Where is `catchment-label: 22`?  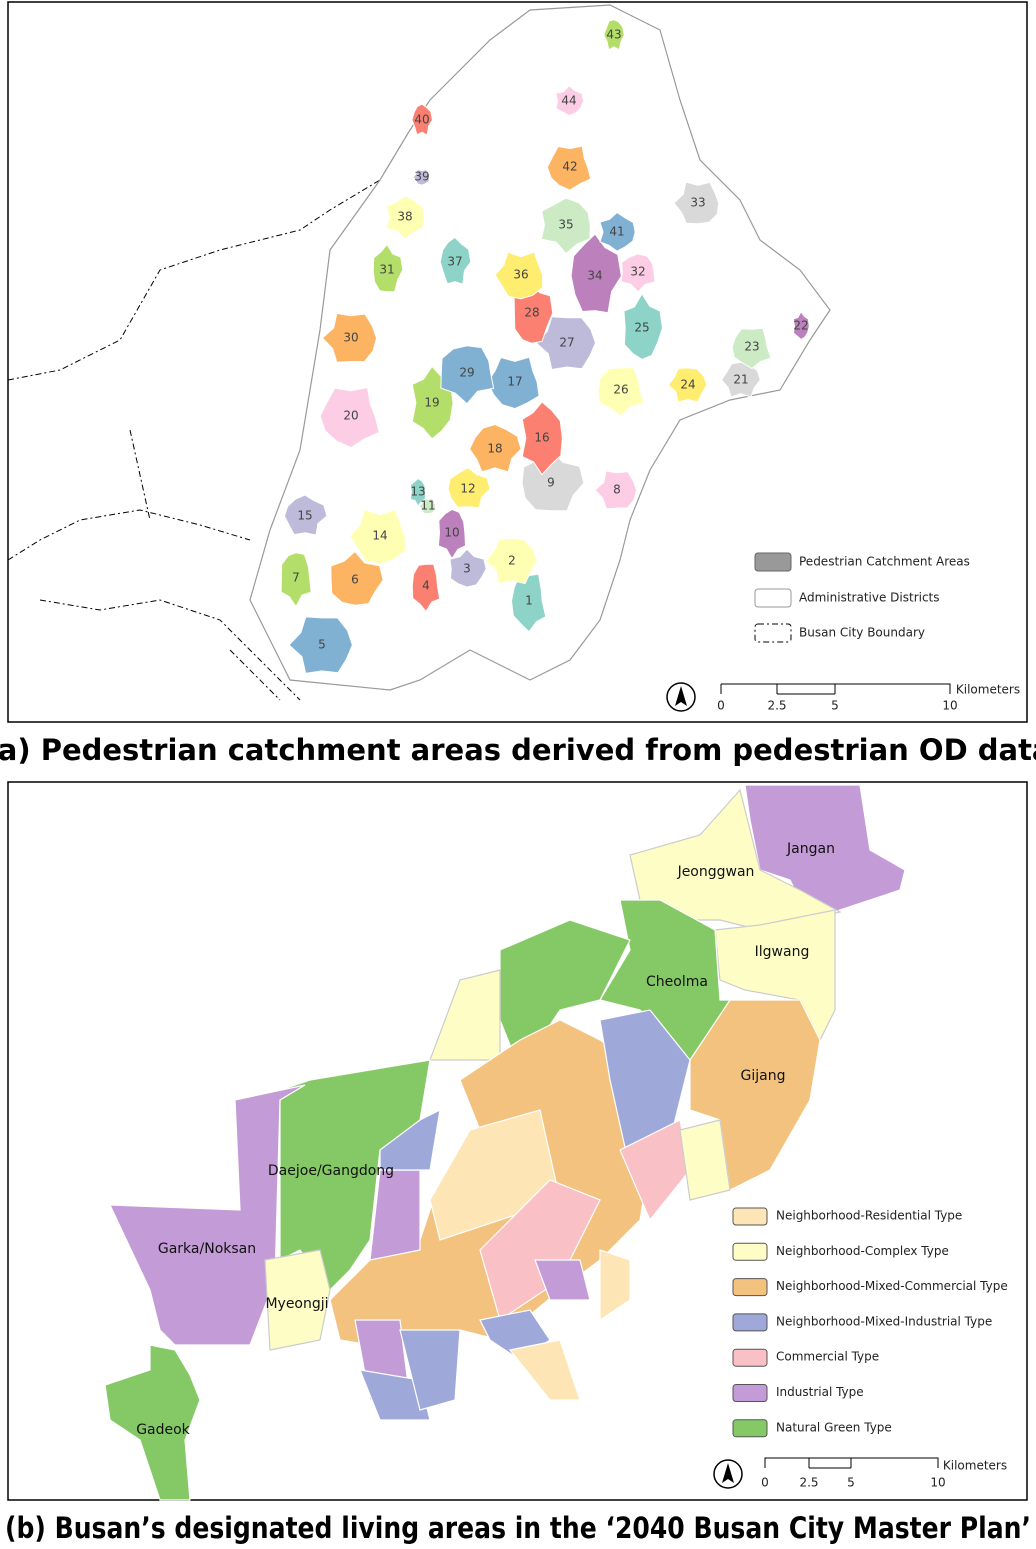
catchment-label: 22 is located at coordinates (800, 326).